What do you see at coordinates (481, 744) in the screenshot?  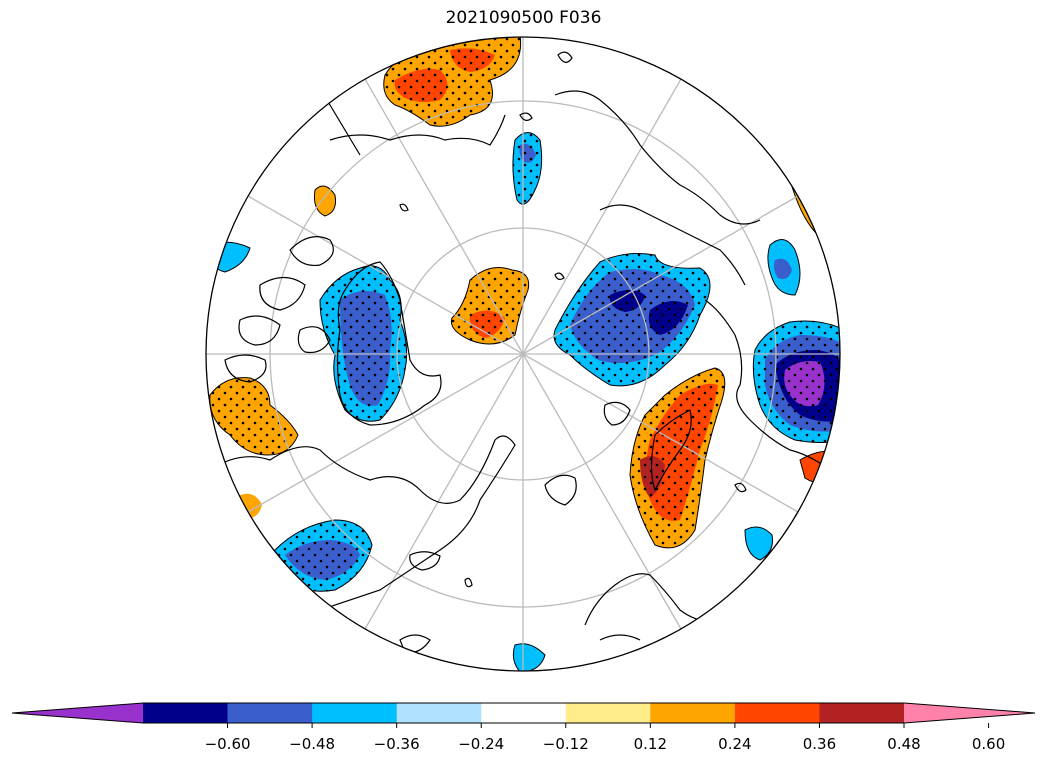 I see `colorbar-tick-label: −0.24` at bounding box center [481, 744].